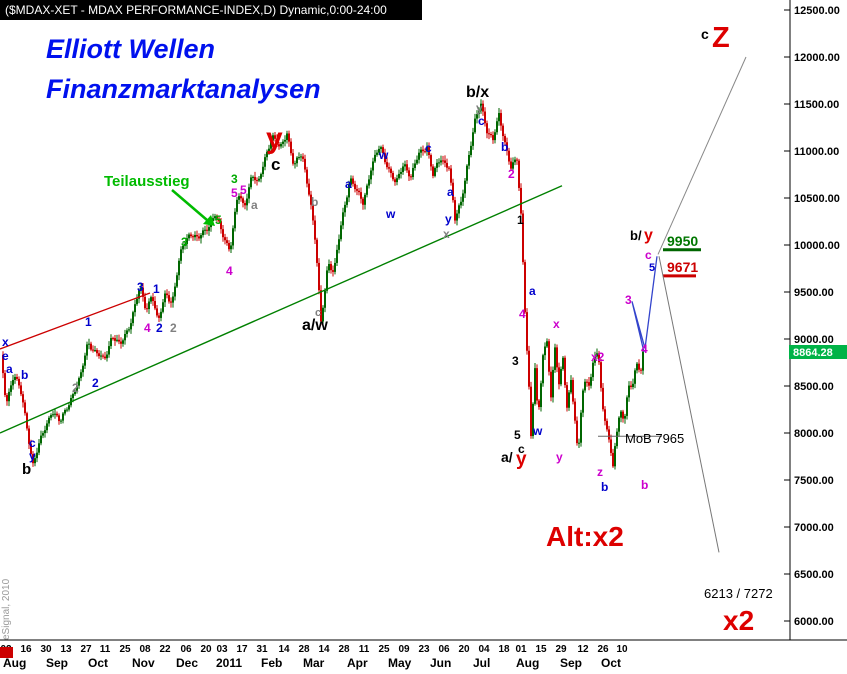  I want to click on y-axis-label: 8000.00, so click(814, 434).